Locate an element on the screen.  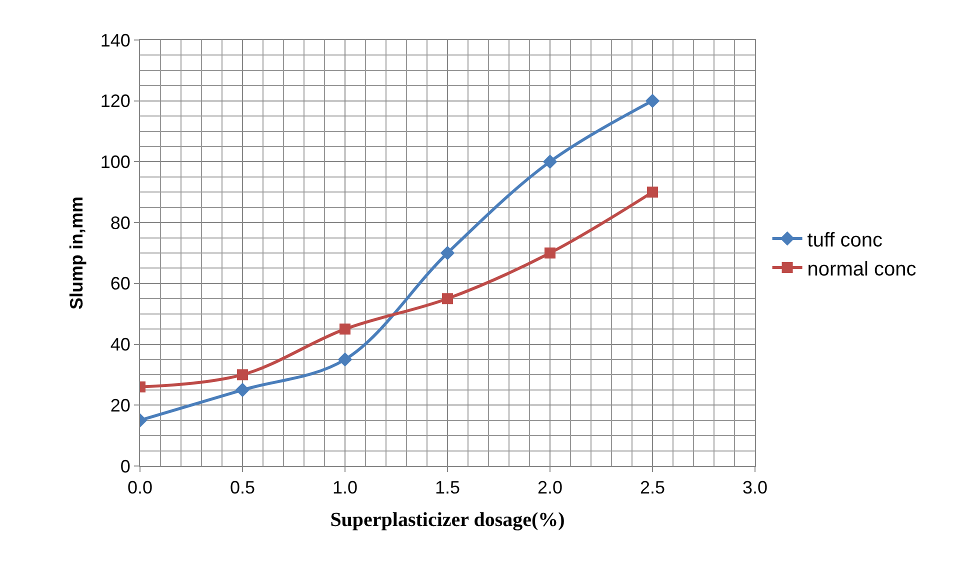
x-tick-label: 0.5 is located at coordinates (243, 488).